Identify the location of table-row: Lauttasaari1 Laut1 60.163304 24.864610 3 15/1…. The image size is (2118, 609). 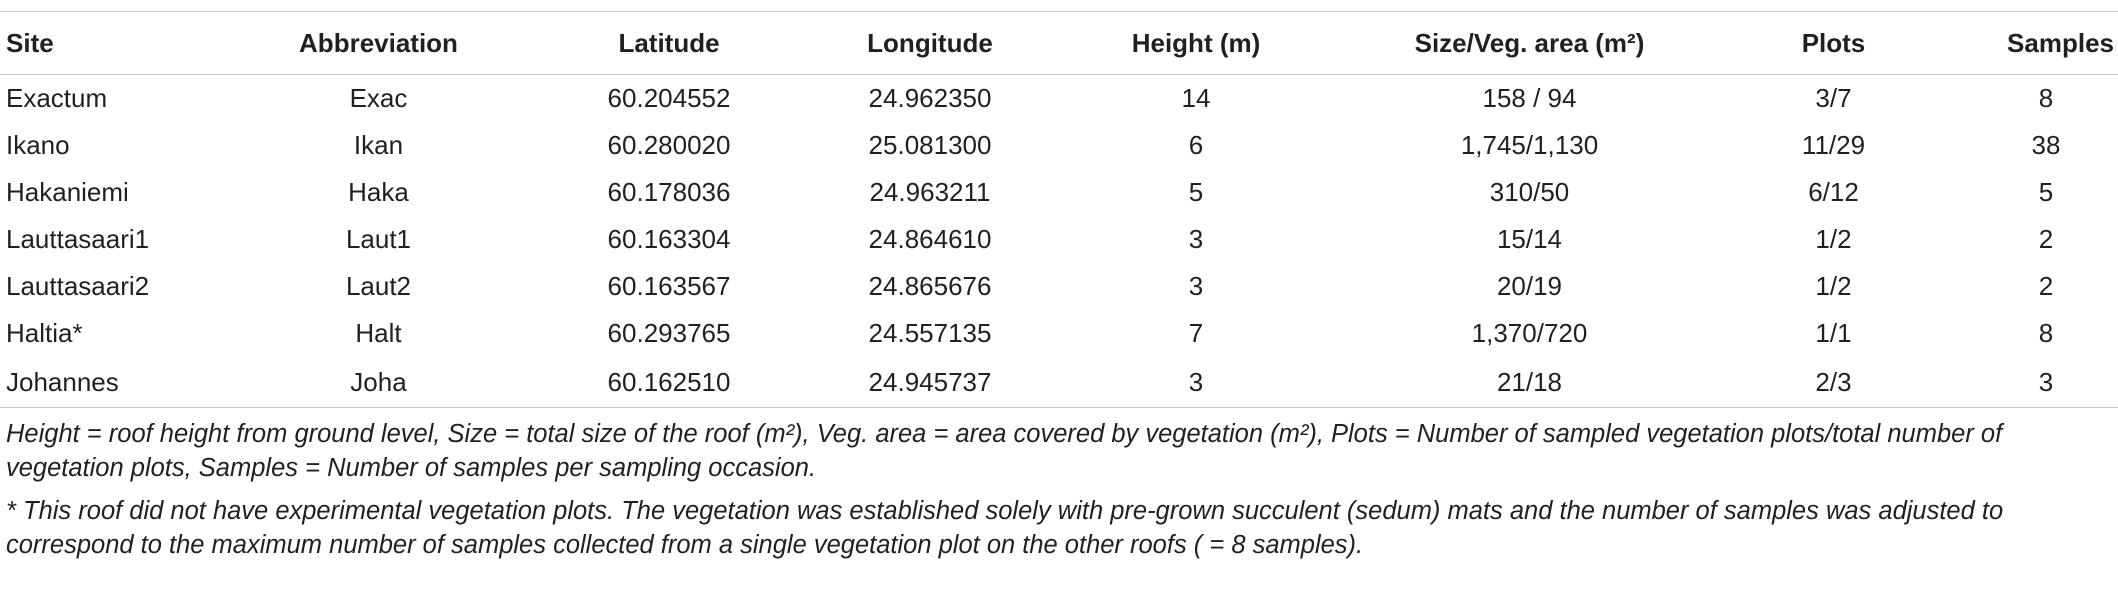
(1059, 239).